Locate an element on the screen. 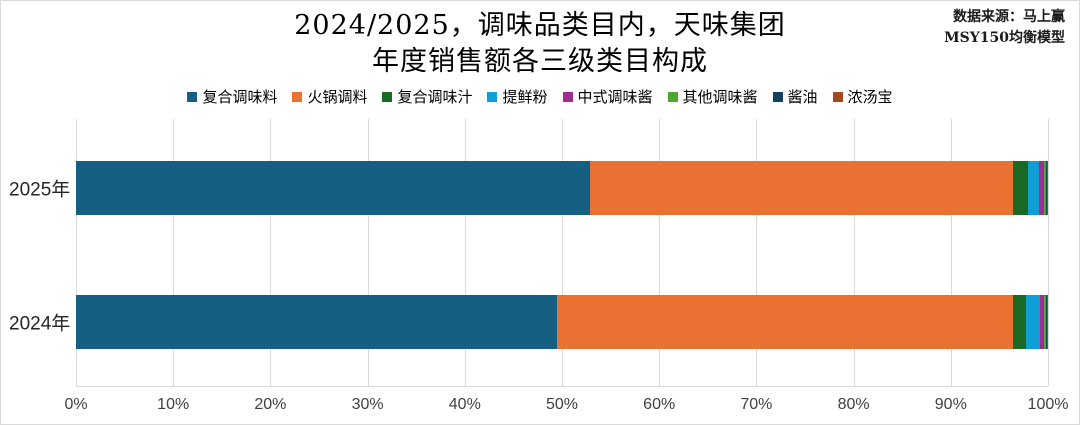 The image size is (1080, 425). legend-item-1: 复合调味料 is located at coordinates (232, 96).